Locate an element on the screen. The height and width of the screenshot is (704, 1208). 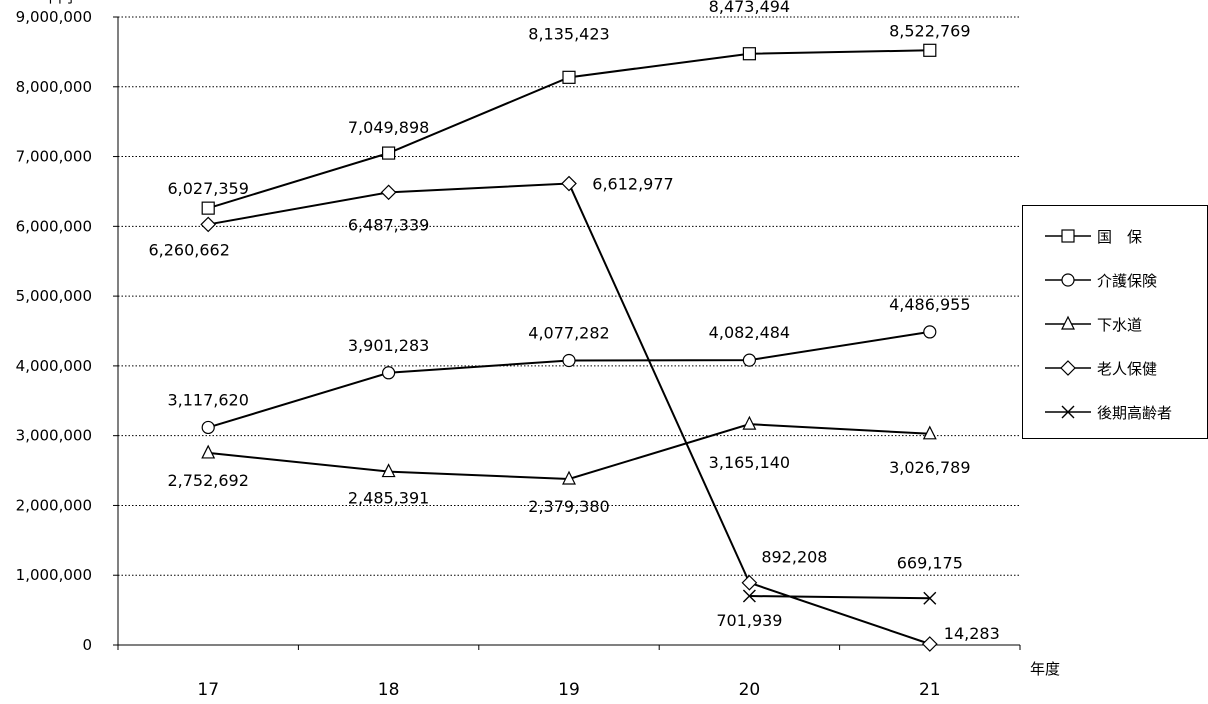
data-label: 4,486,955 is located at coordinates (929, 304).